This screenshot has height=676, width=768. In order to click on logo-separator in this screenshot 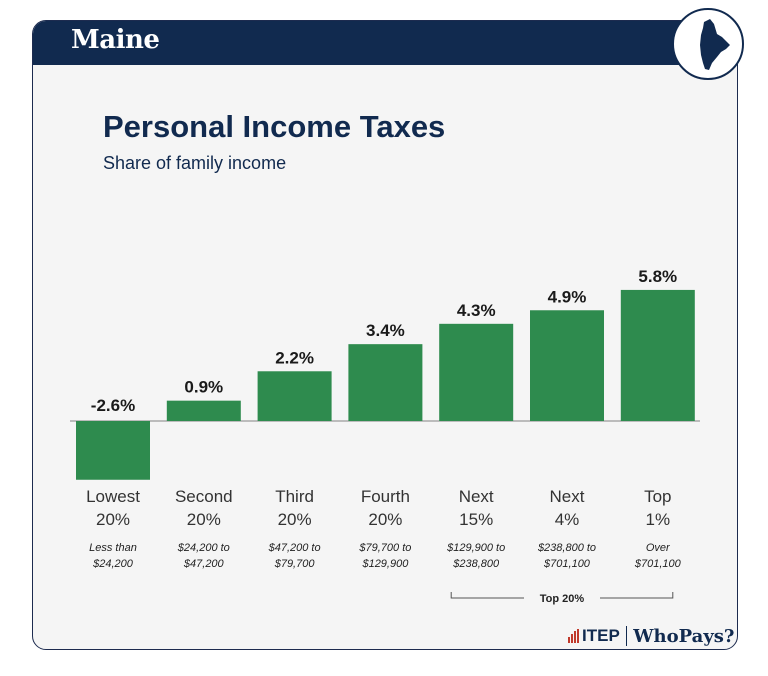, I will do `click(626, 636)`.